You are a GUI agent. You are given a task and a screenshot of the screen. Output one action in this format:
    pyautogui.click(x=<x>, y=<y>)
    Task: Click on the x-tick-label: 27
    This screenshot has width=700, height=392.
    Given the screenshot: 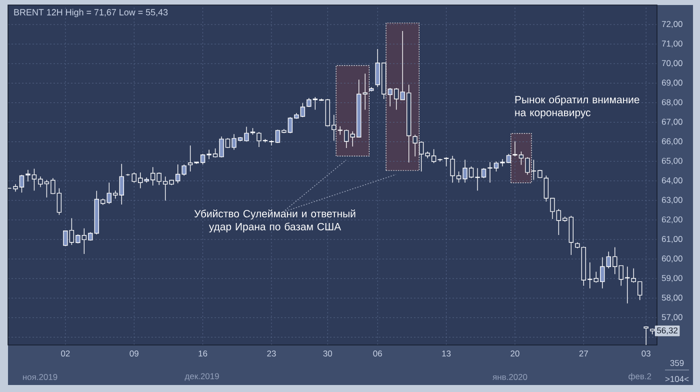 What is the action you would take?
    pyautogui.click(x=583, y=353)
    